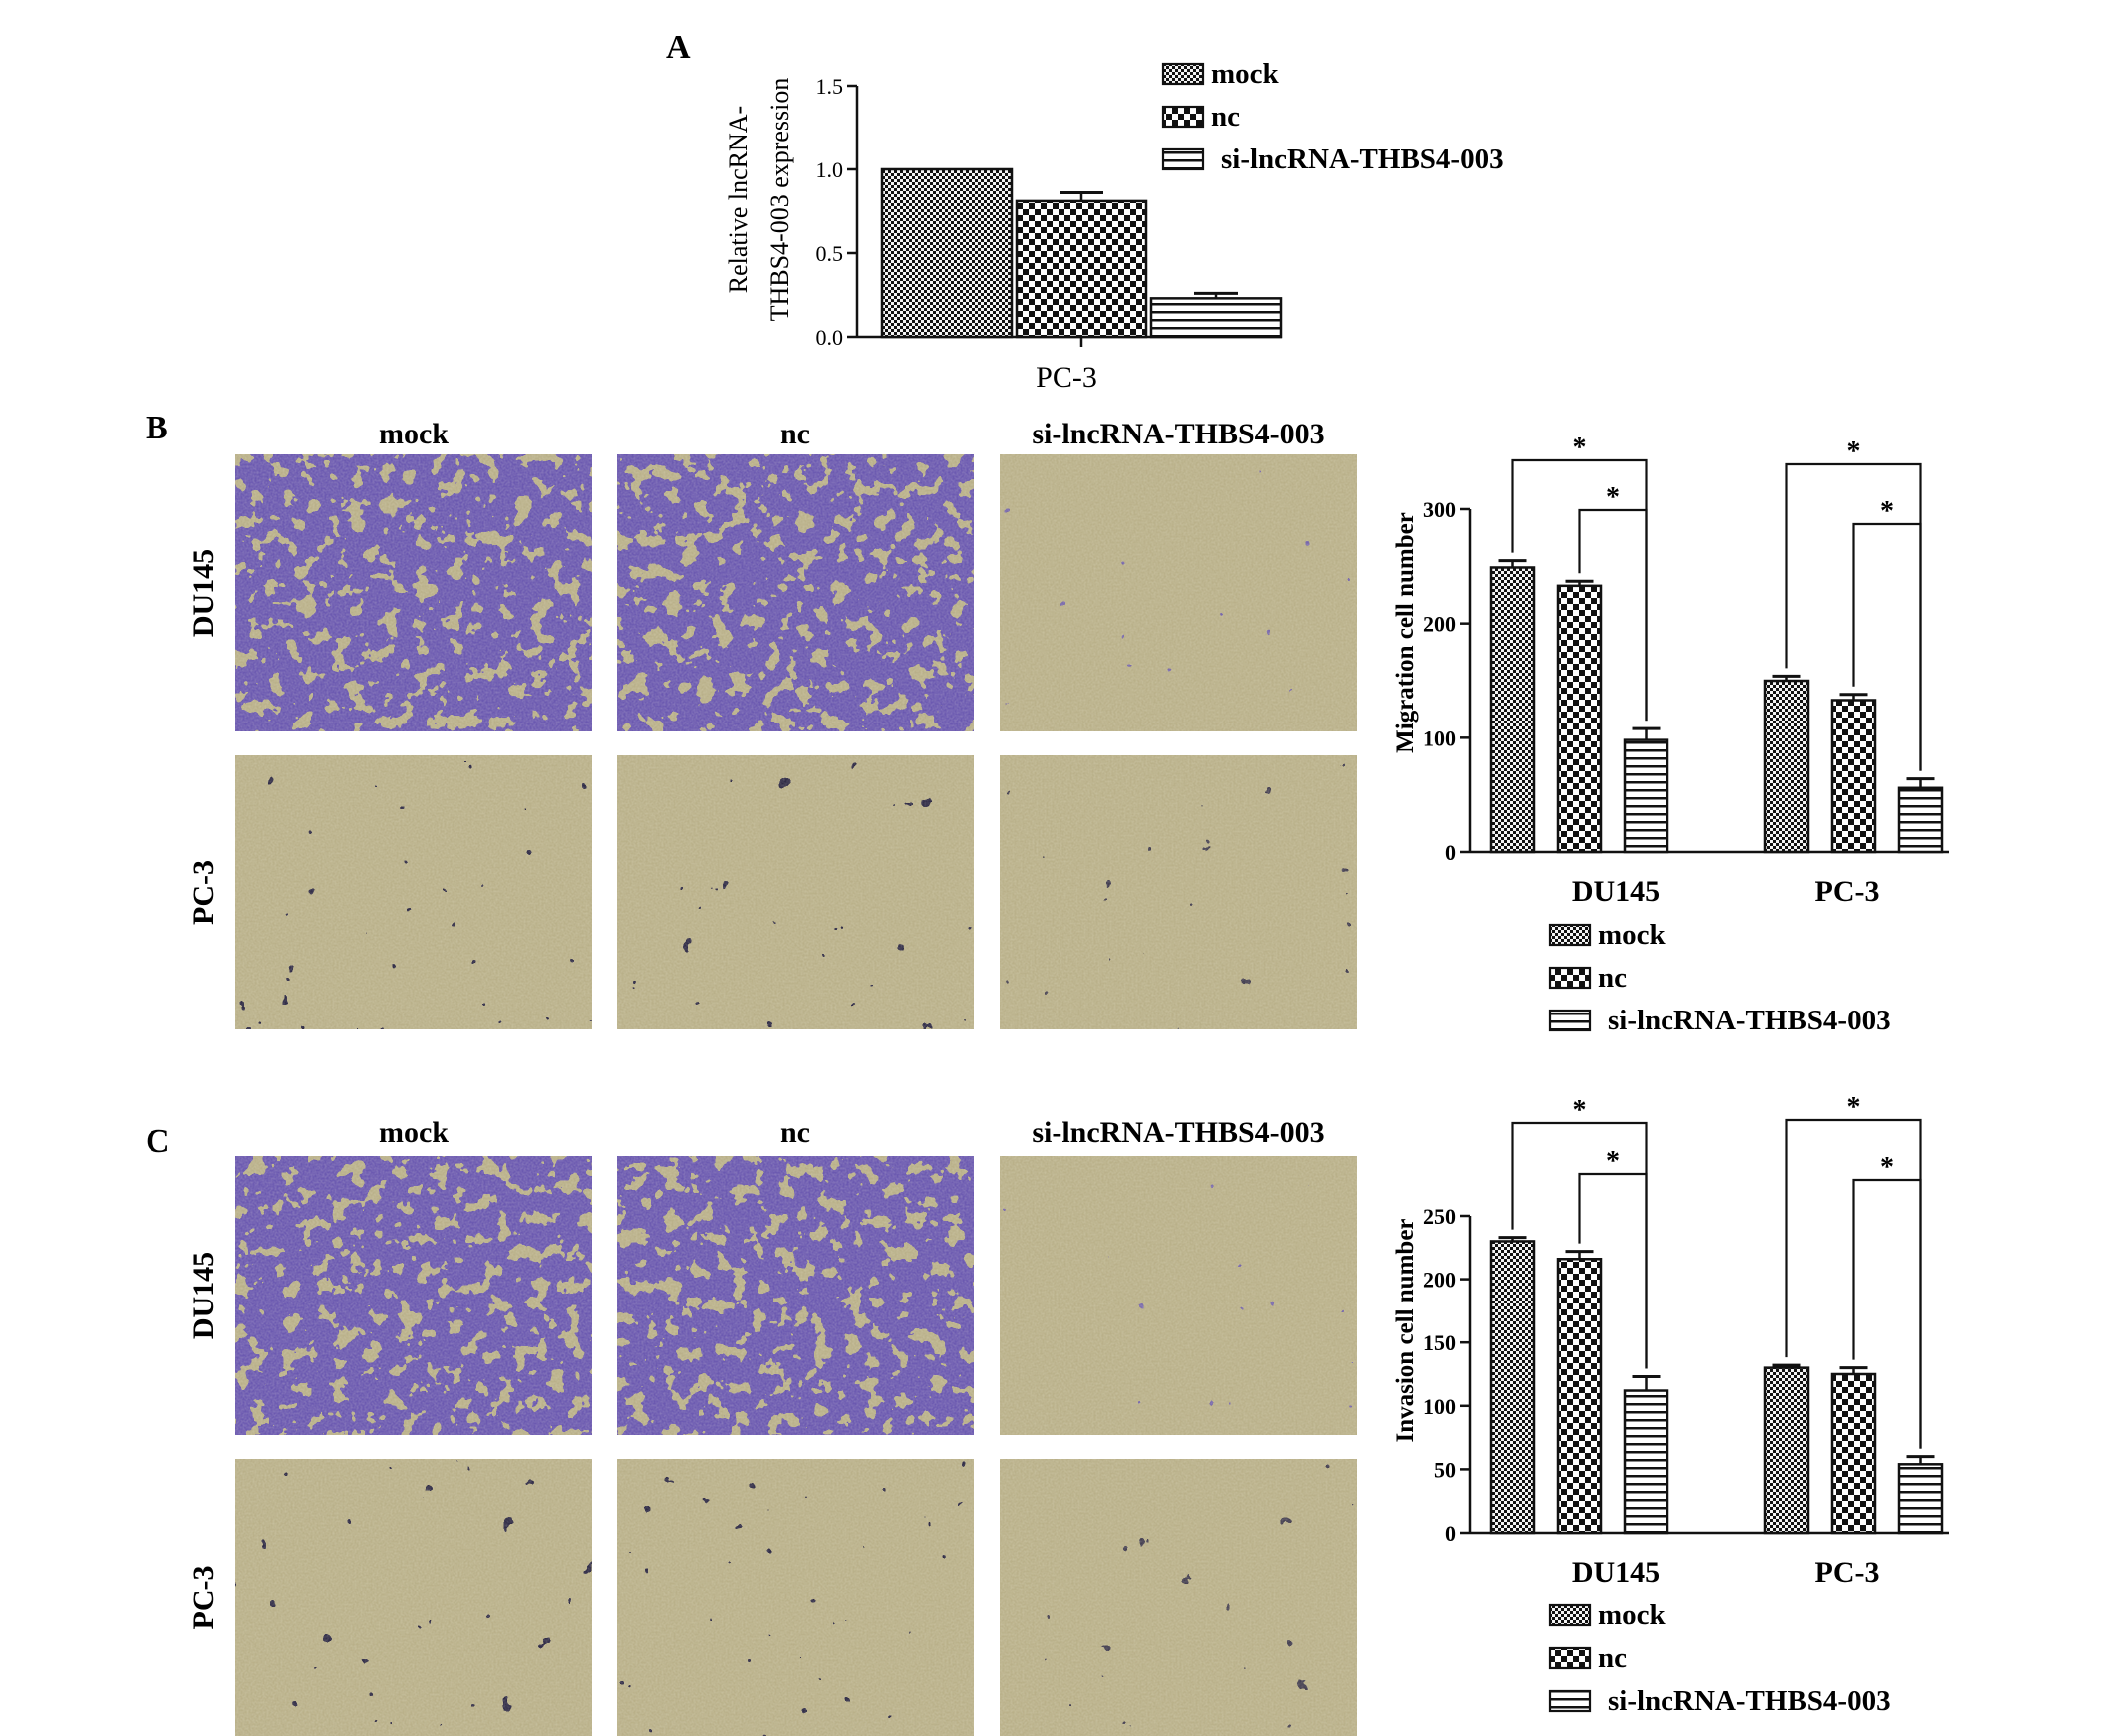 This screenshot has height=1736, width=2121. What do you see at coordinates (830, 86) in the screenshot?
I see `y-tick-label: 1.5` at bounding box center [830, 86].